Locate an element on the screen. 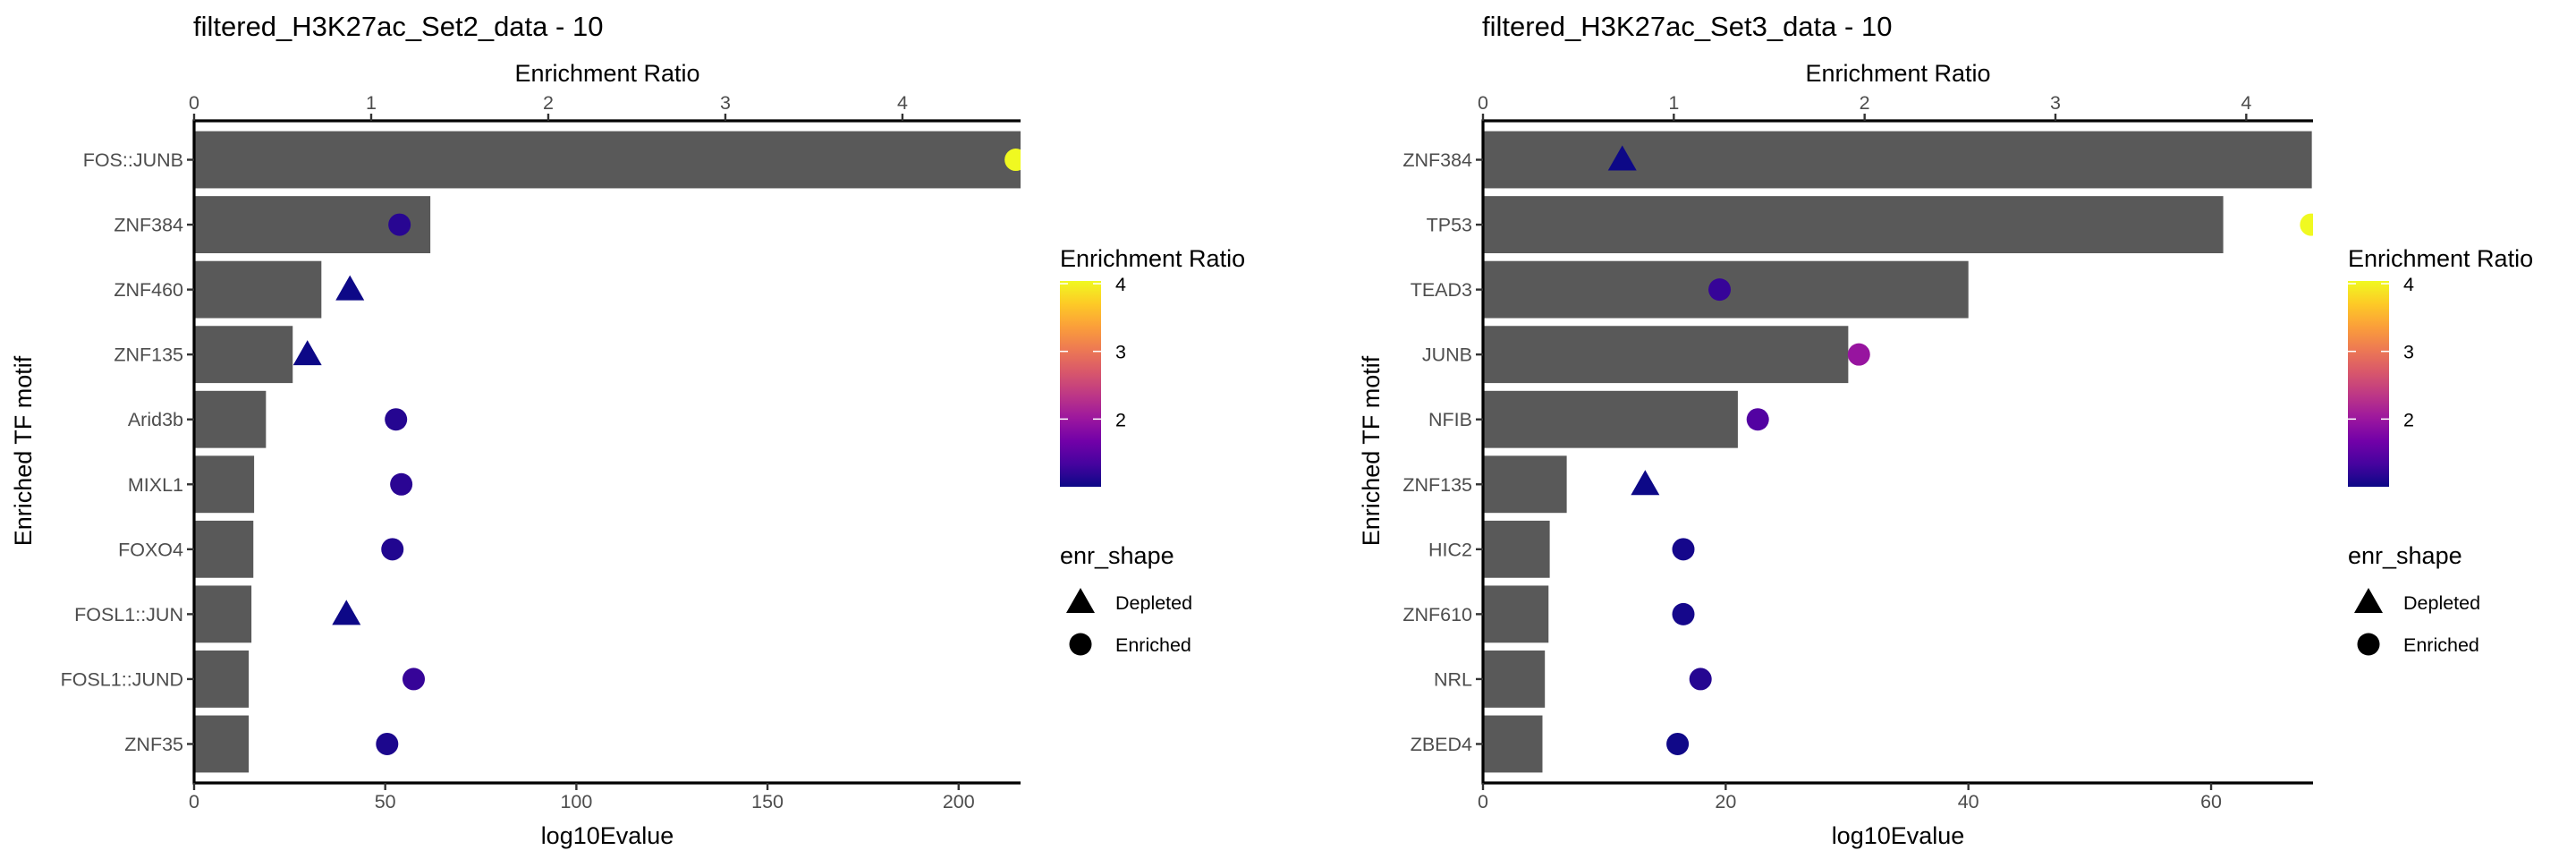 The width and height of the screenshot is (2576, 859). y-tick-label: TP53 is located at coordinates (1449, 225).